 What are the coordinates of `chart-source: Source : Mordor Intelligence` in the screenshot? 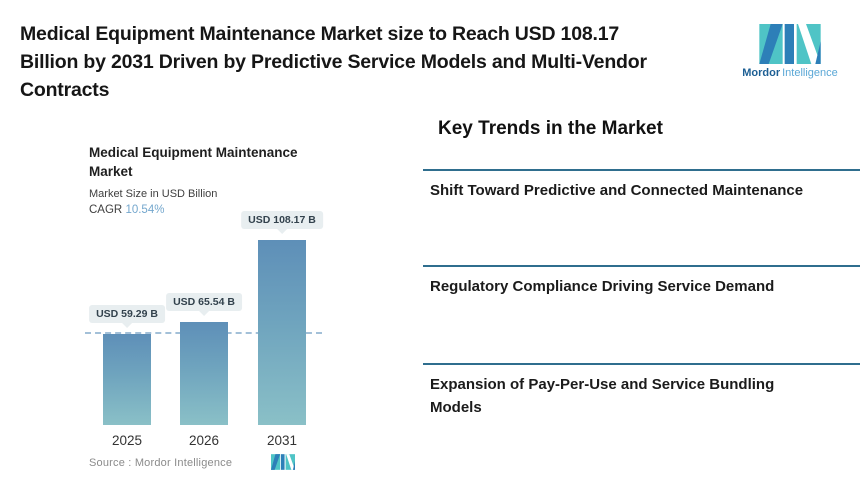 It's located at (161, 463).